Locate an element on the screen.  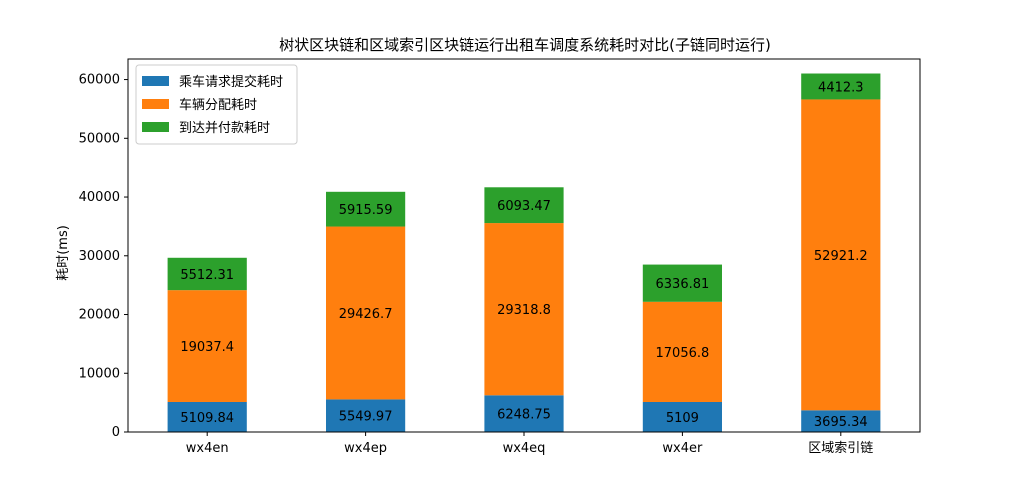
legend-label-2: 到达并付款耗时 is located at coordinates (224, 128).